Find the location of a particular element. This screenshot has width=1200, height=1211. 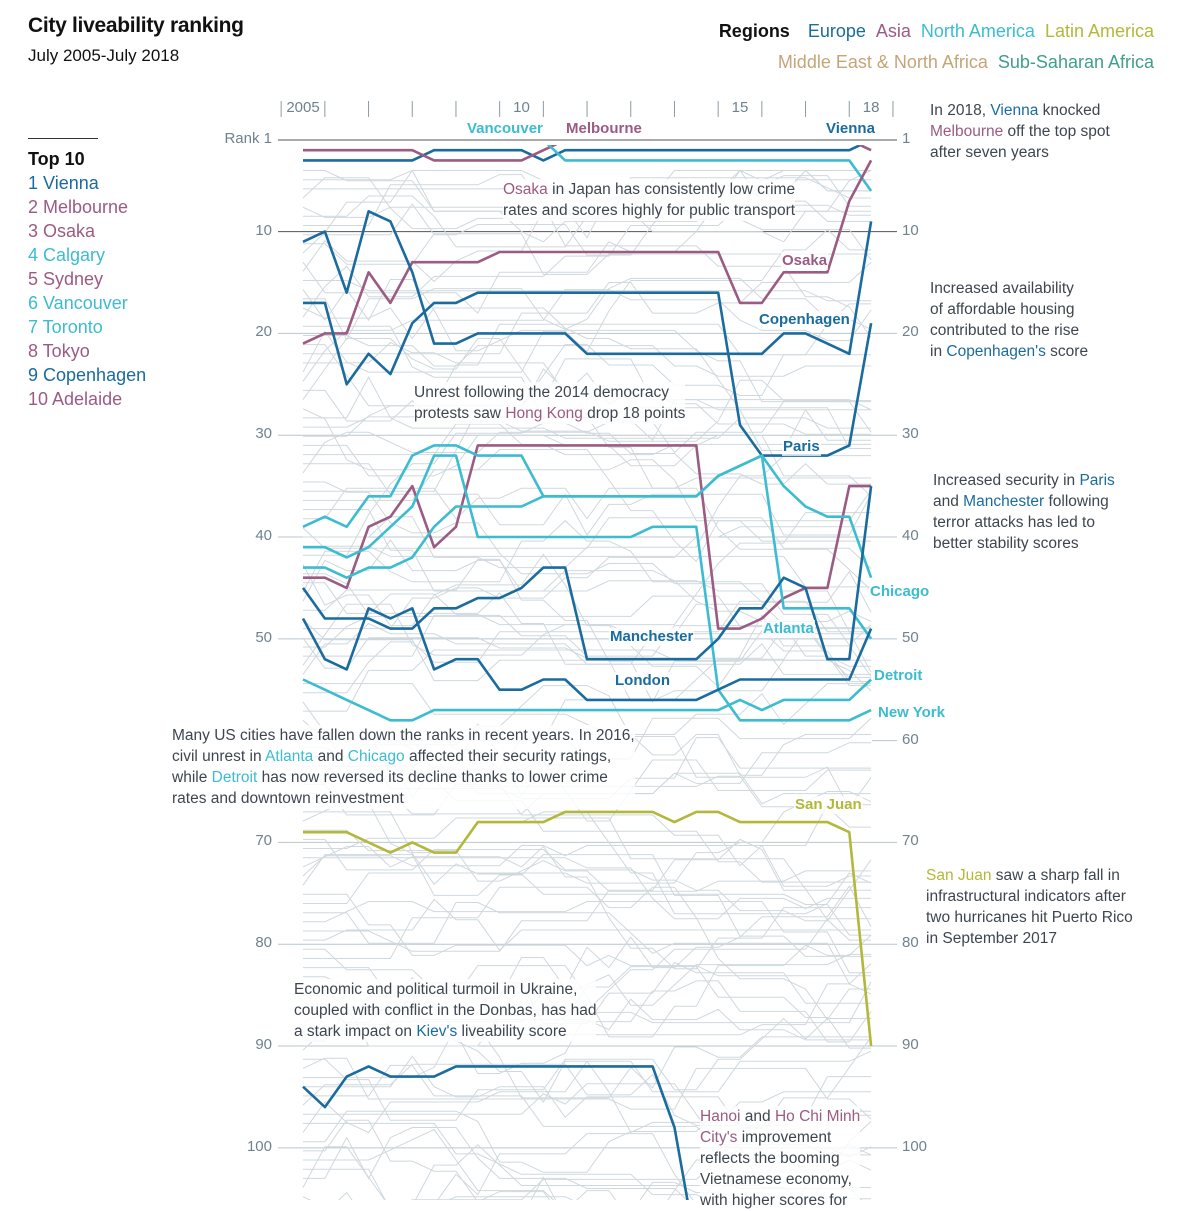

series-line-osaka is located at coordinates (587, 252).